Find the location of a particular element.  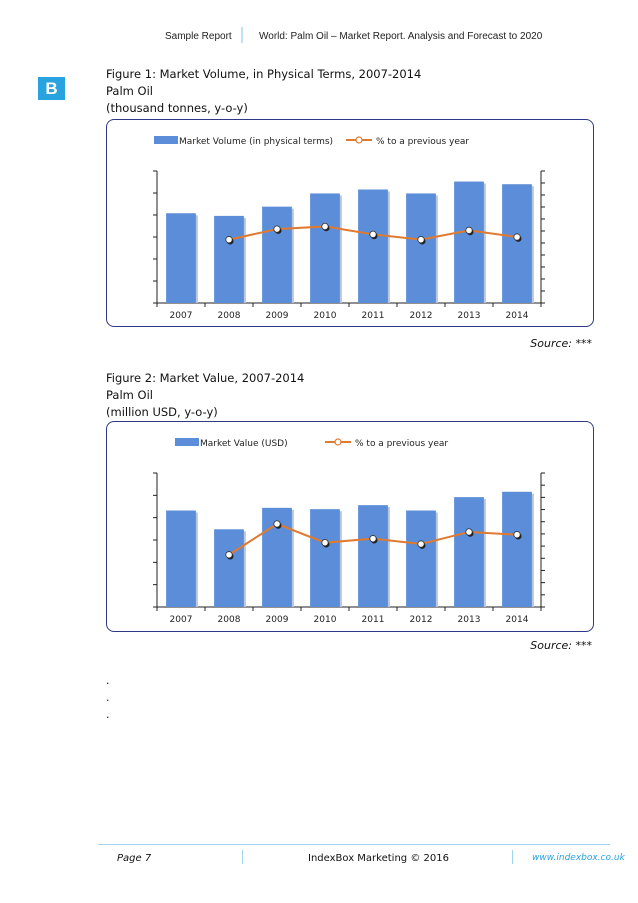

legend-bar-label: Market Volume (in physical terms) is located at coordinates (256, 142).